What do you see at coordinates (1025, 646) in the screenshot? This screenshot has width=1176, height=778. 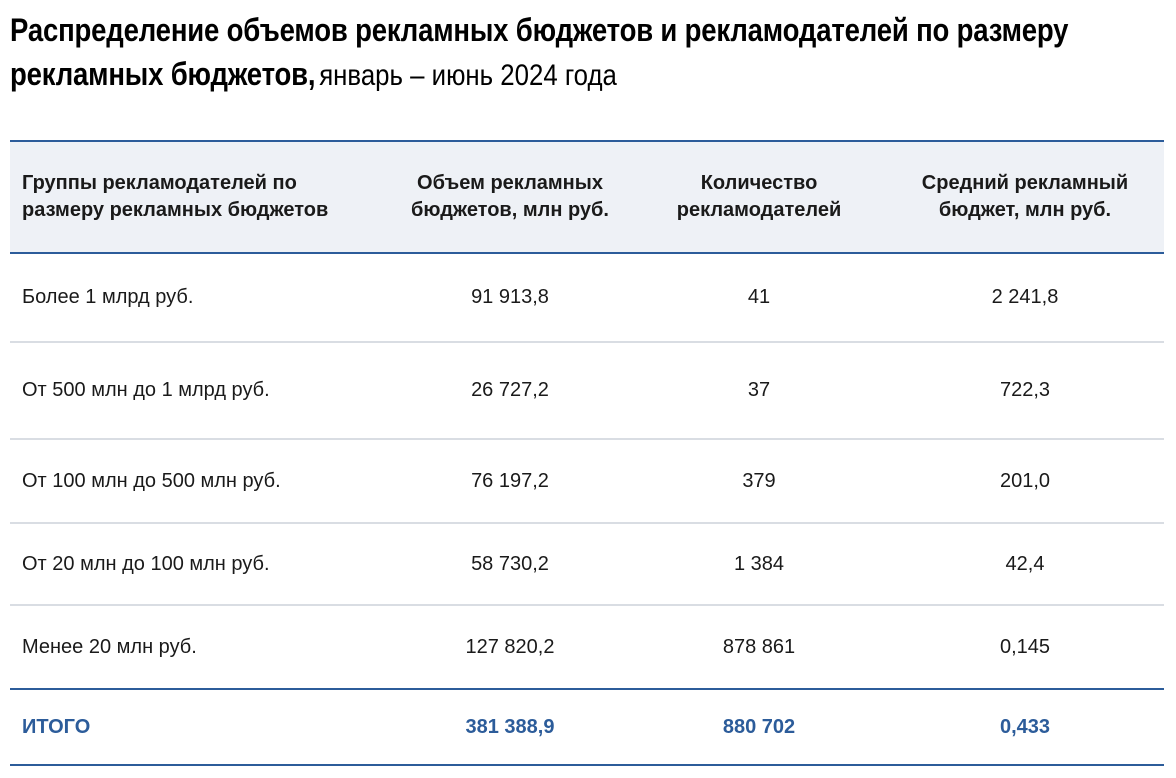 I see `row-average: 0,145` at bounding box center [1025, 646].